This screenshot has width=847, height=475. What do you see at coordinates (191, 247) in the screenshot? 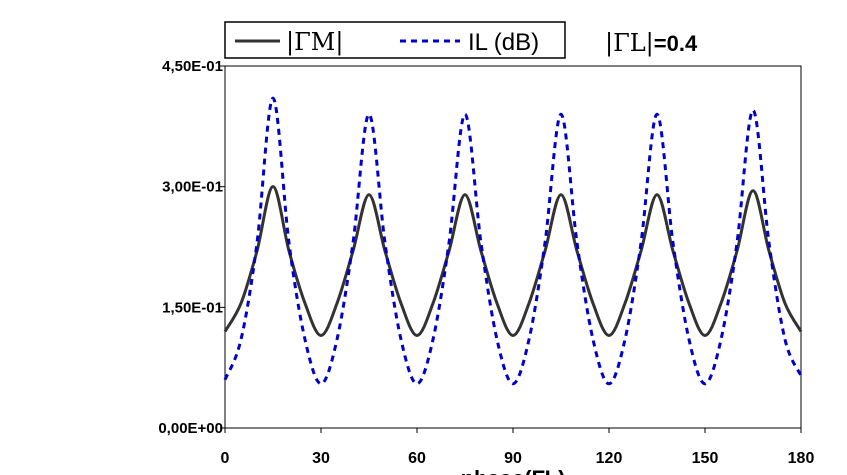
I see `y-axis: 0,00E+00 1,50E-01 3,00E-01 4,50E-01` at bounding box center [191, 247].